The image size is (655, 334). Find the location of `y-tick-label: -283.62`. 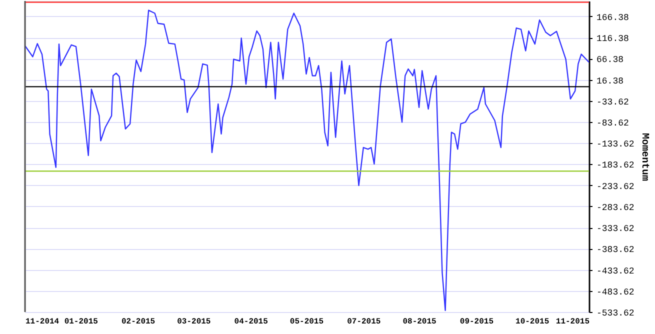

y-tick-label: -283.62 is located at coordinates (615, 207).